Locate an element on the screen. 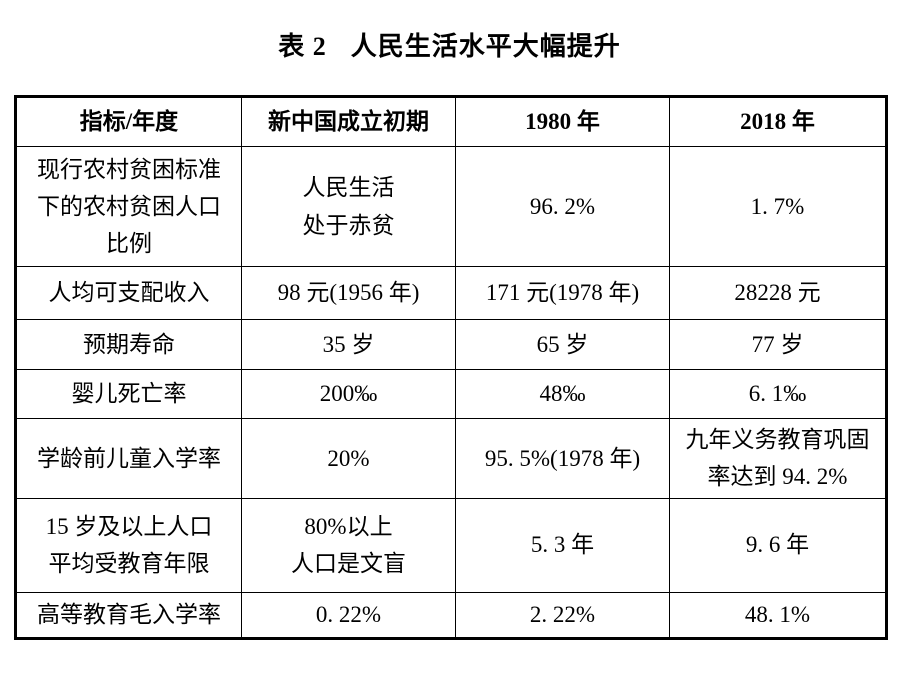 This screenshot has width=899, height=678. cell-2018: 1. 7% is located at coordinates (778, 206).